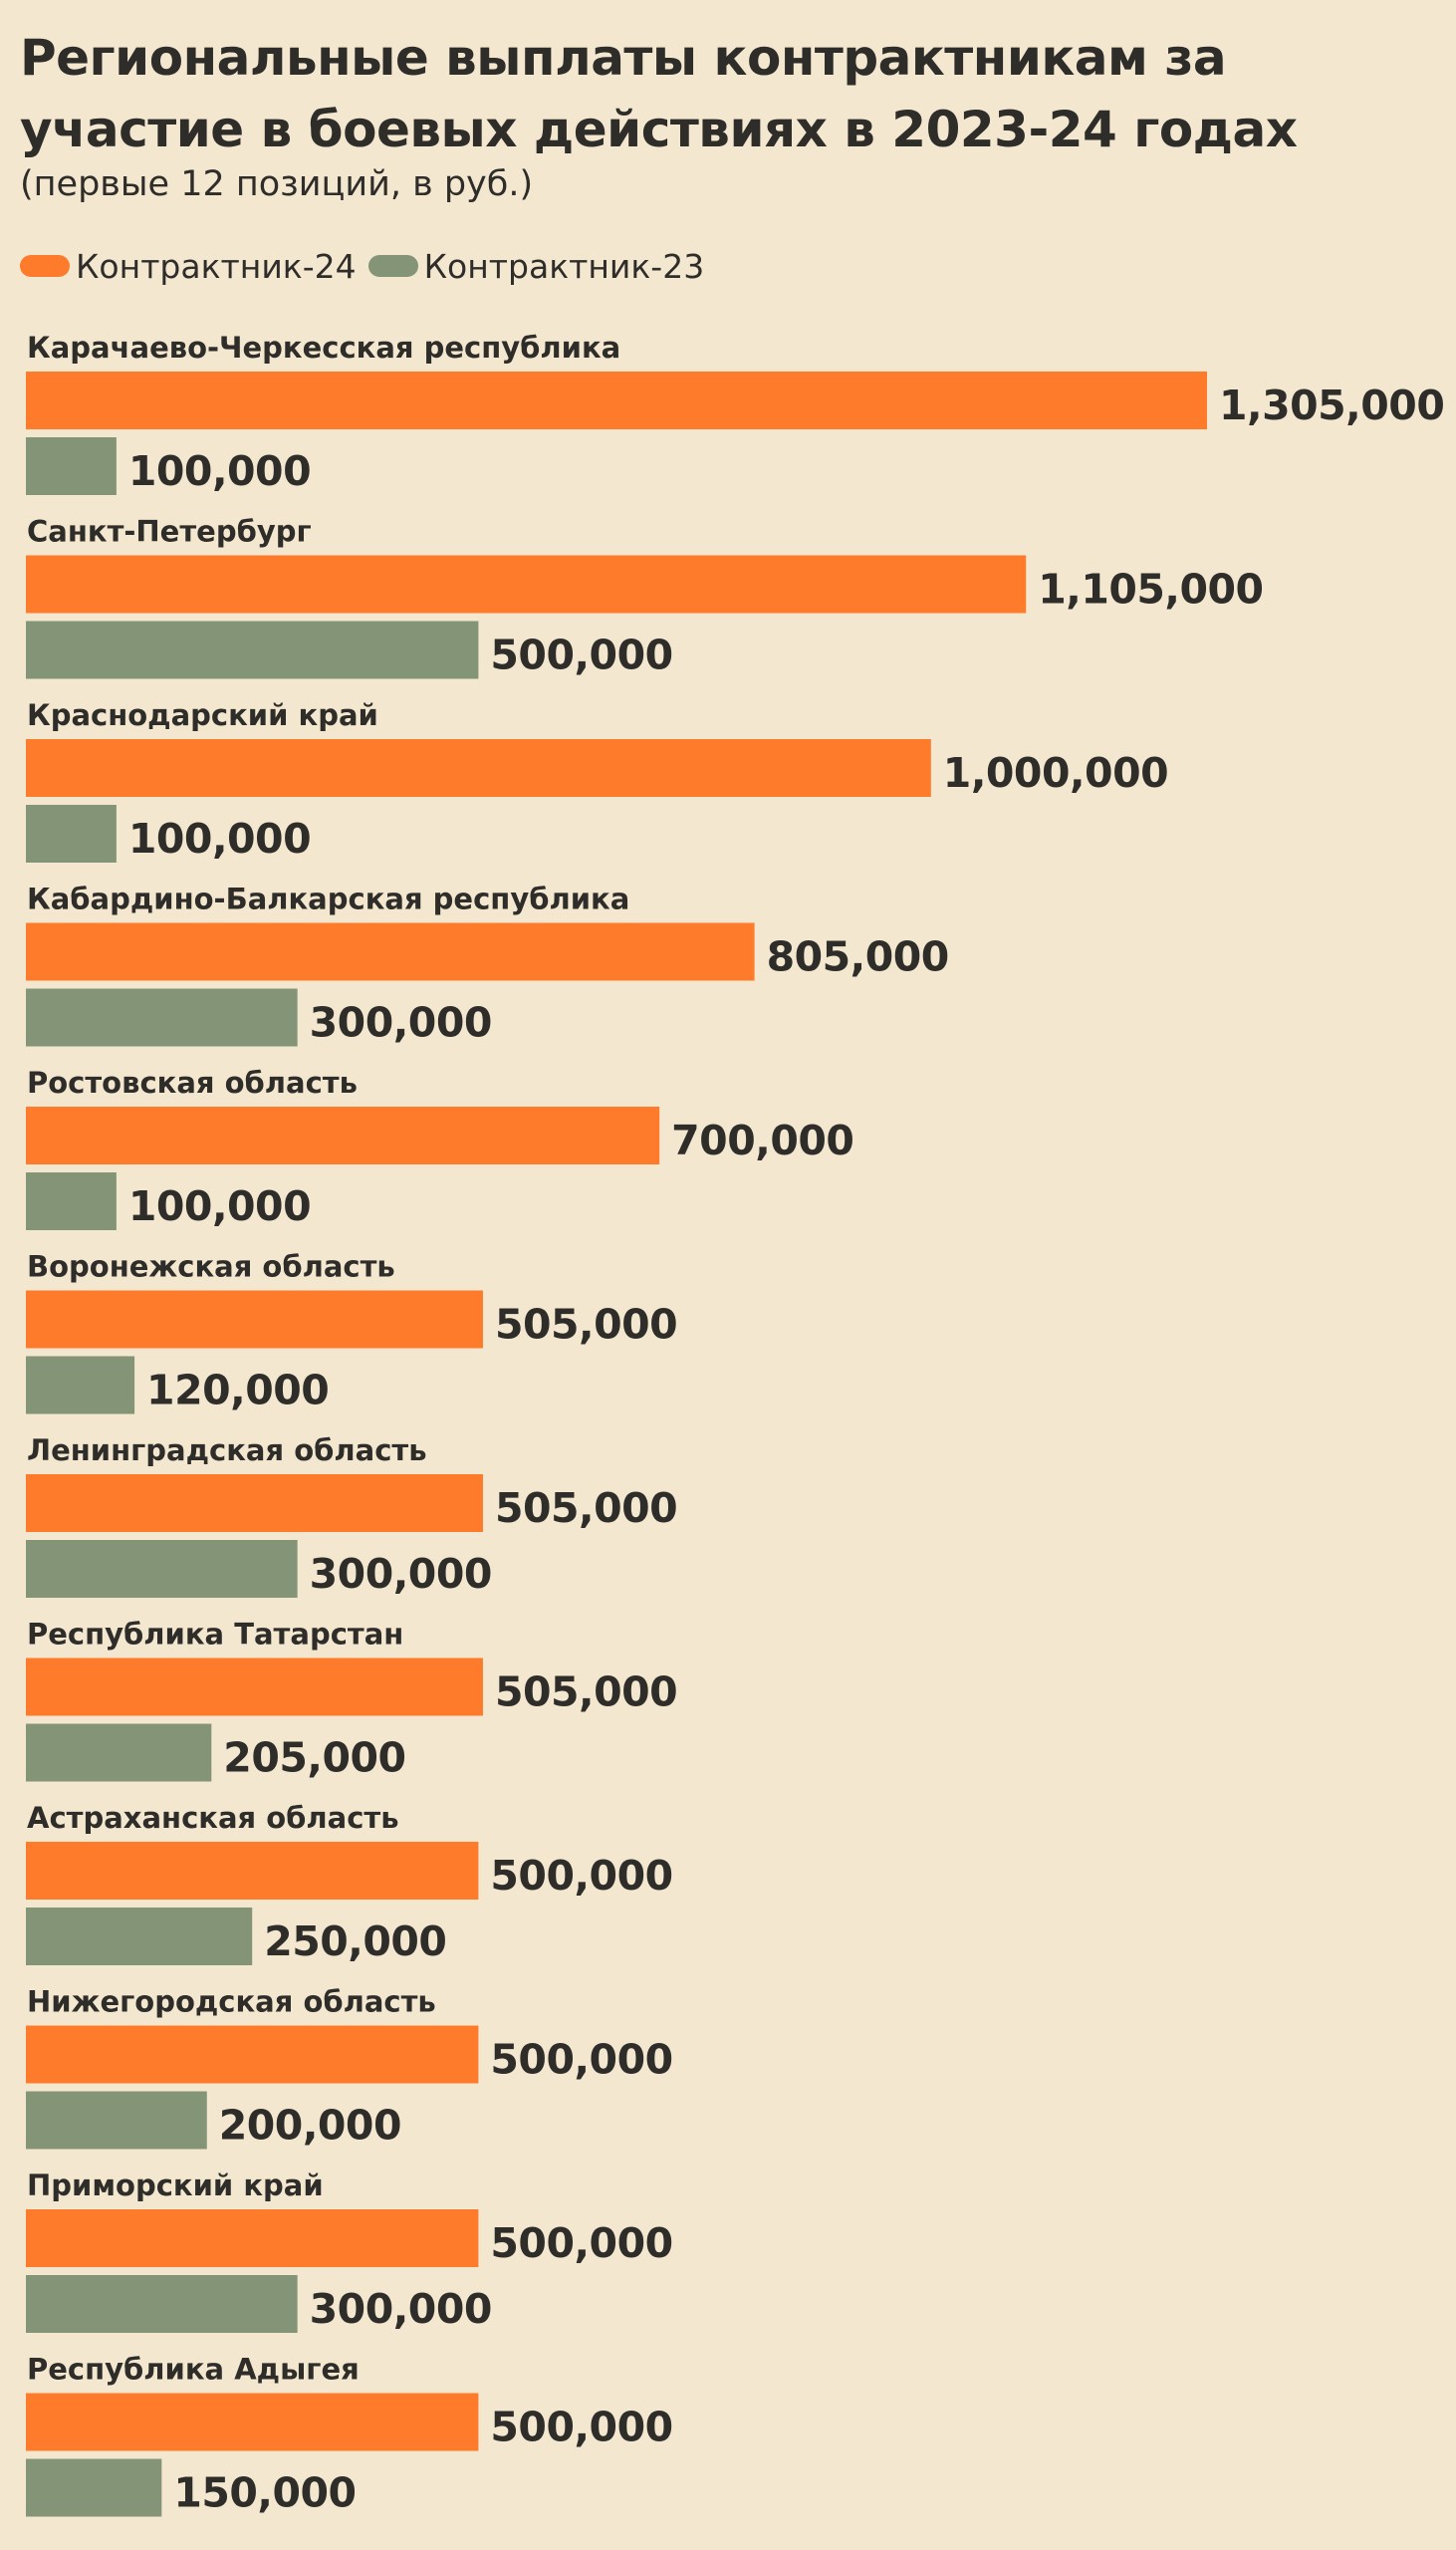 The image size is (1456, 2550). I want to click on value-label-2024: 1,000,000, so click(1055, 773).